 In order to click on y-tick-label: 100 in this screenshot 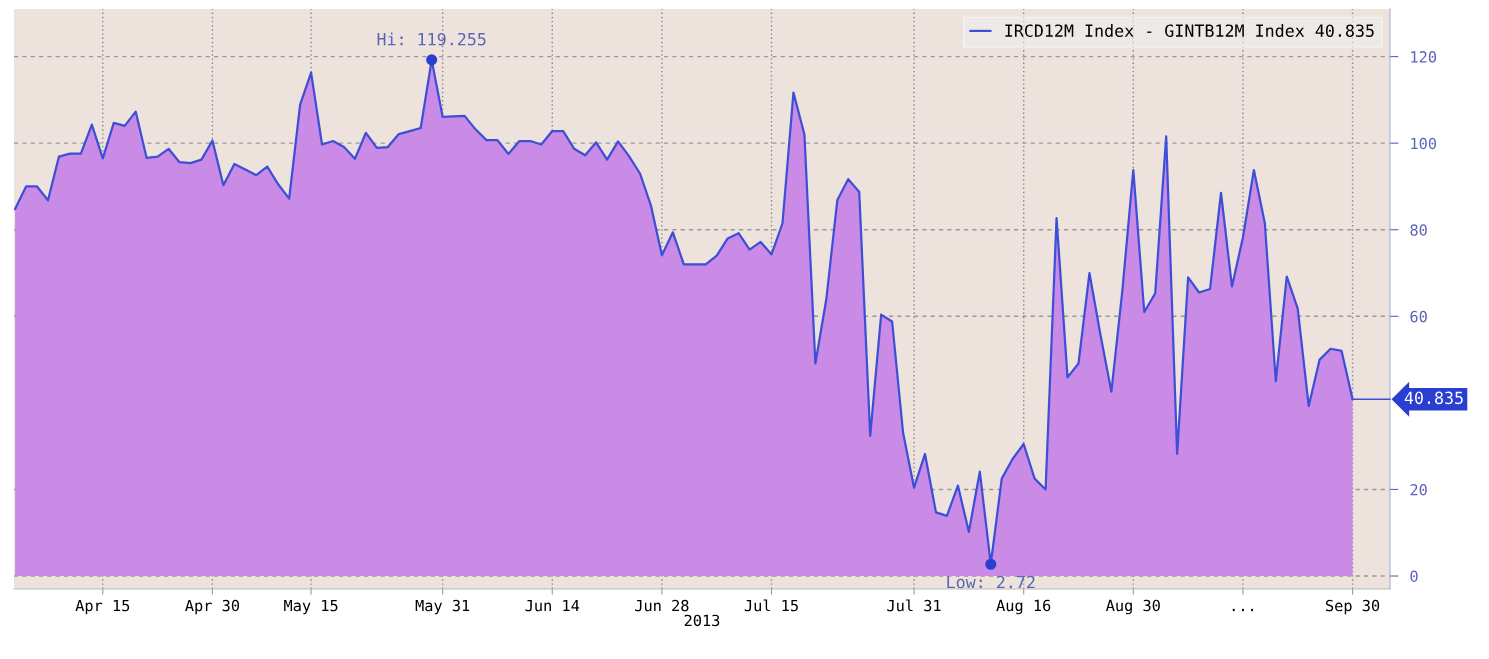, I will do `click(1424, 143)`.